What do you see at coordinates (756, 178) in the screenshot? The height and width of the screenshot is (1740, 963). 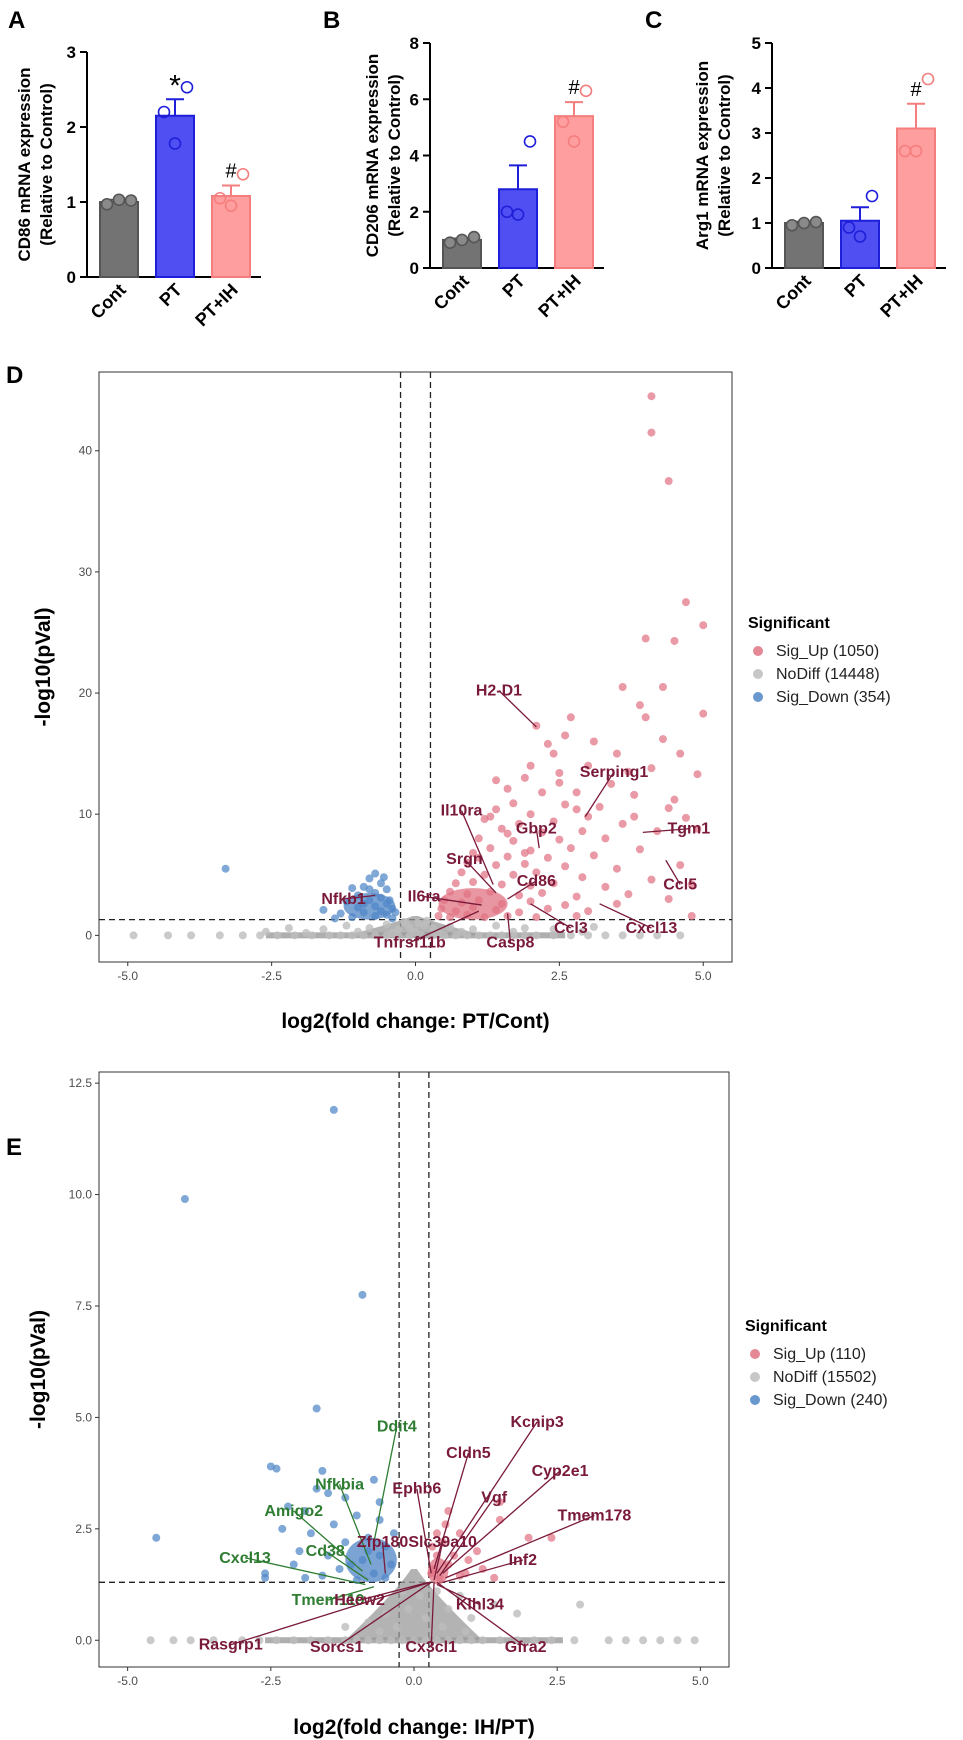 I see `y-tick-label: 2` at bounding box center [756, 178].